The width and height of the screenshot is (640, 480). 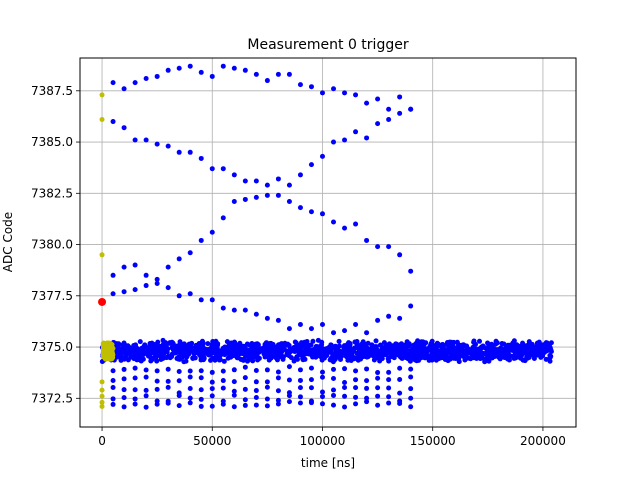 I want to click on y-tick-label: 7375.0, so click(x=52, y=347).